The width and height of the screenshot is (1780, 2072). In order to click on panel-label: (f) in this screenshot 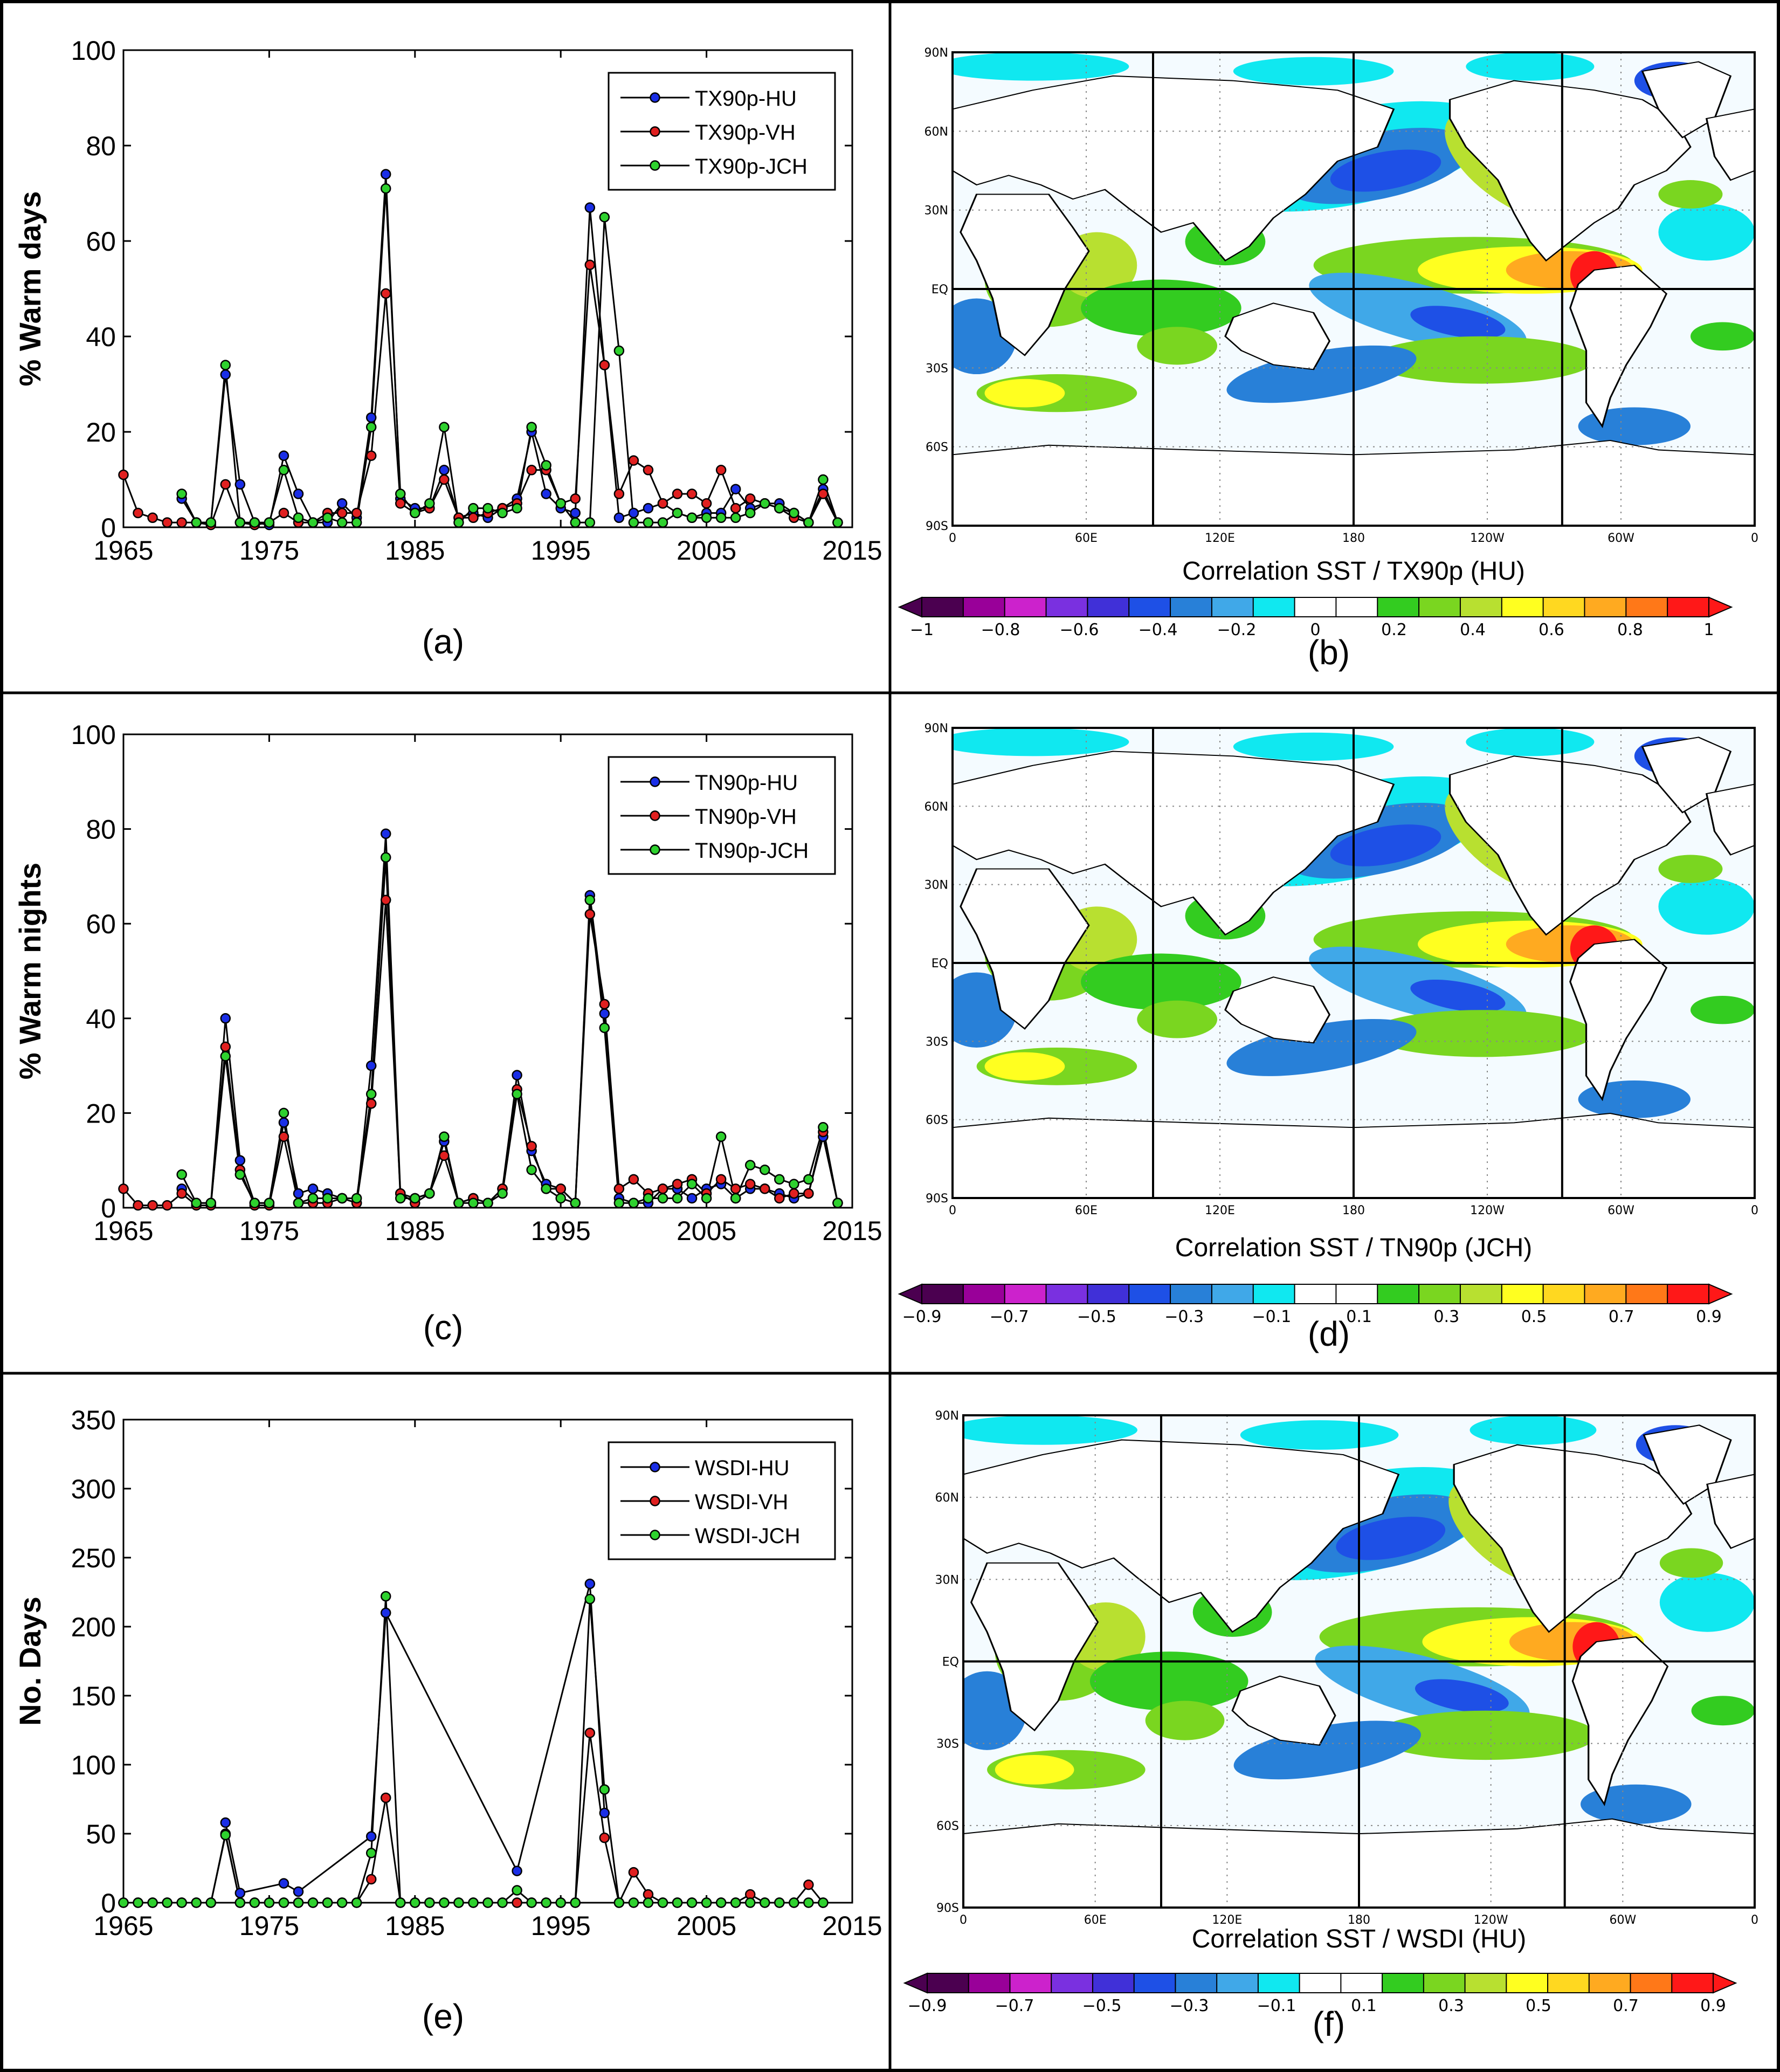, I will do `click(1329, 2024)`.